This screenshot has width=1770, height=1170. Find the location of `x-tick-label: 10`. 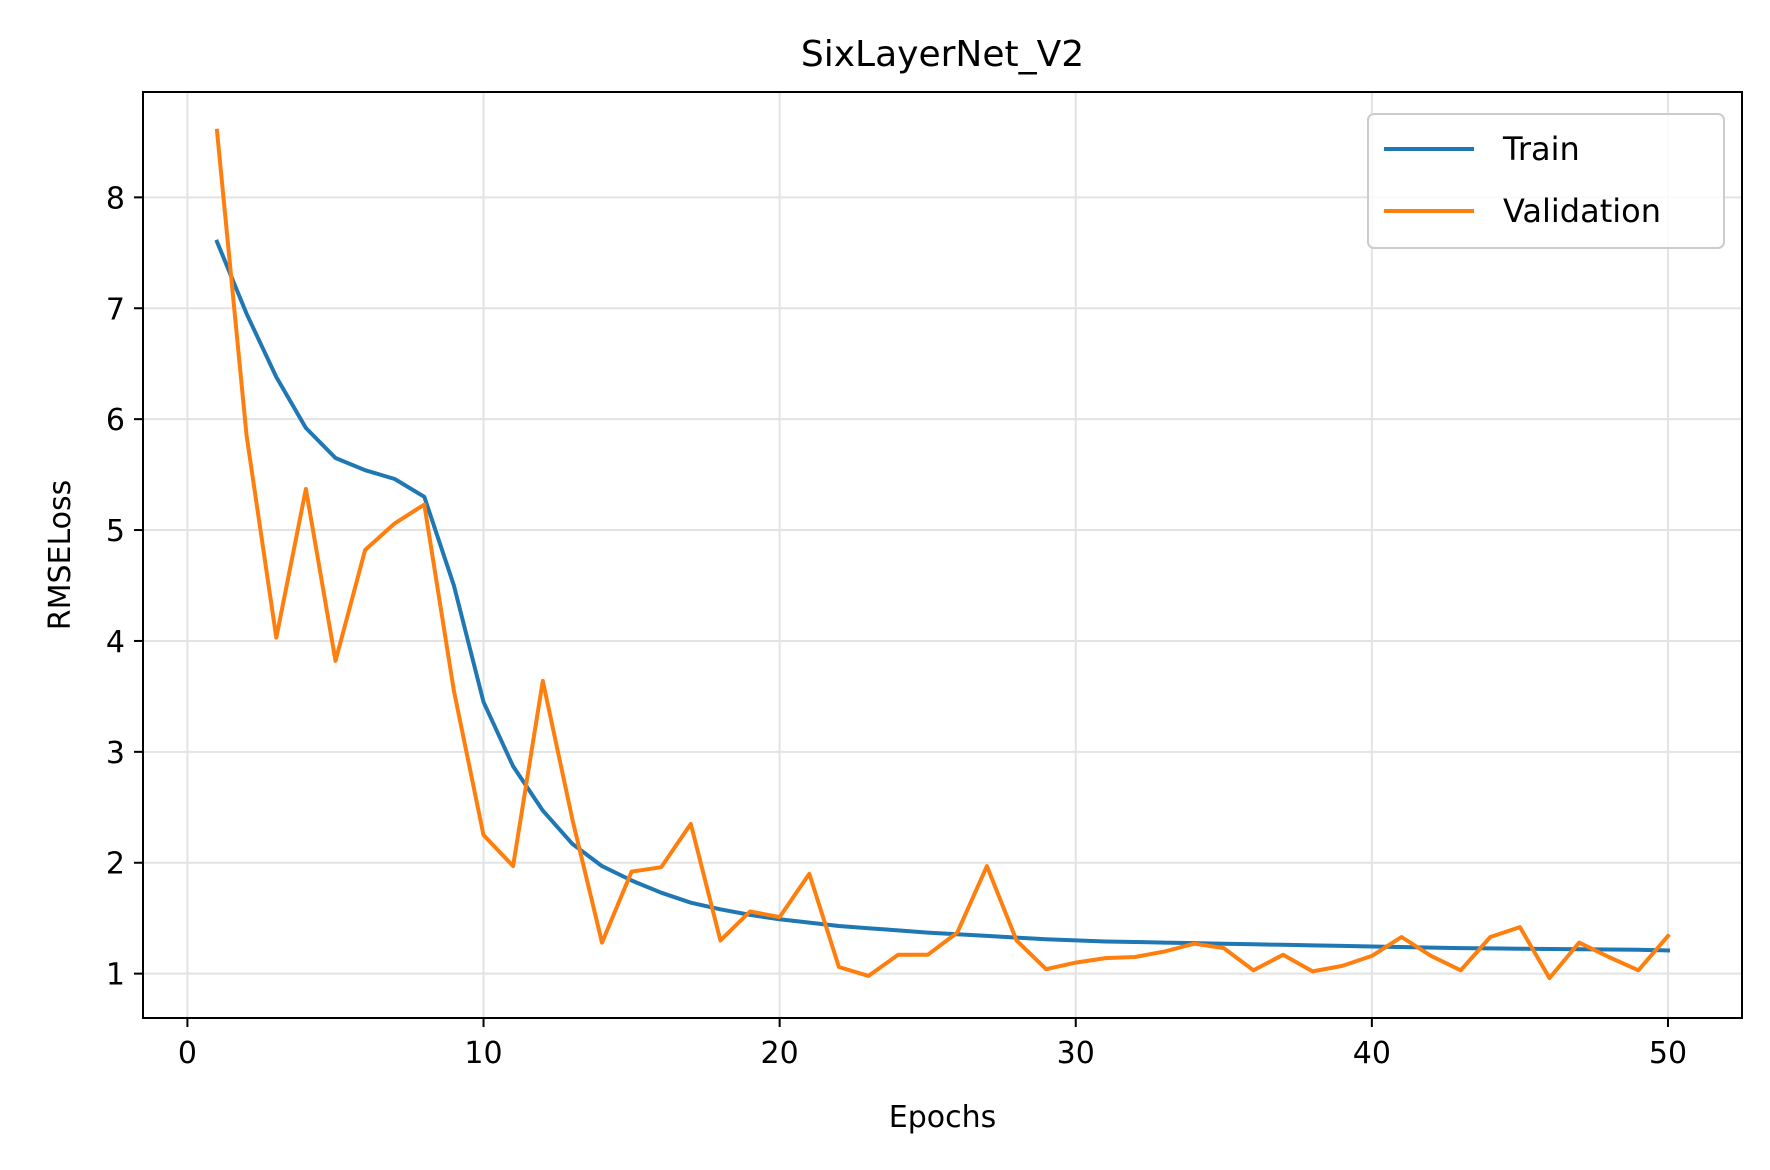

x-tick-label: 10 is located at coordinates (483, 1053).